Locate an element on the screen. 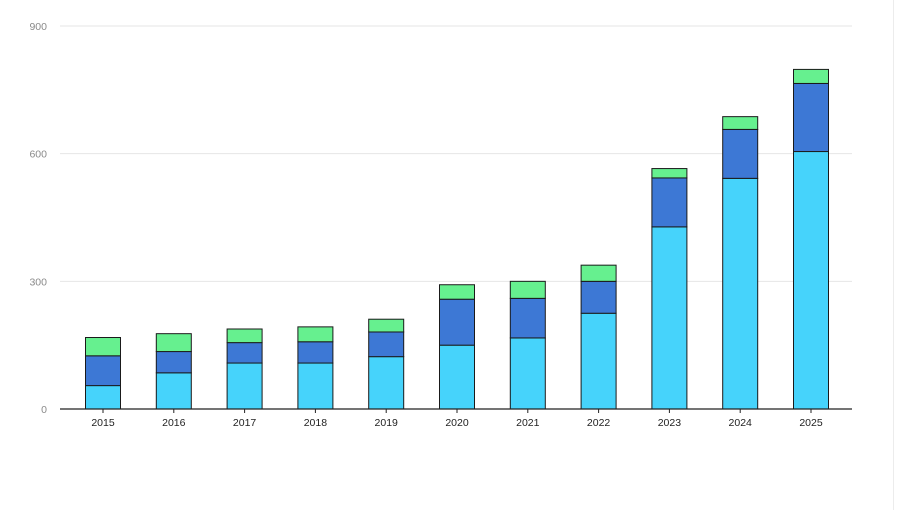 This screenshot has width=900, height=515. x-tick-label-2022: 2022 is located at coordinates (599, 423).